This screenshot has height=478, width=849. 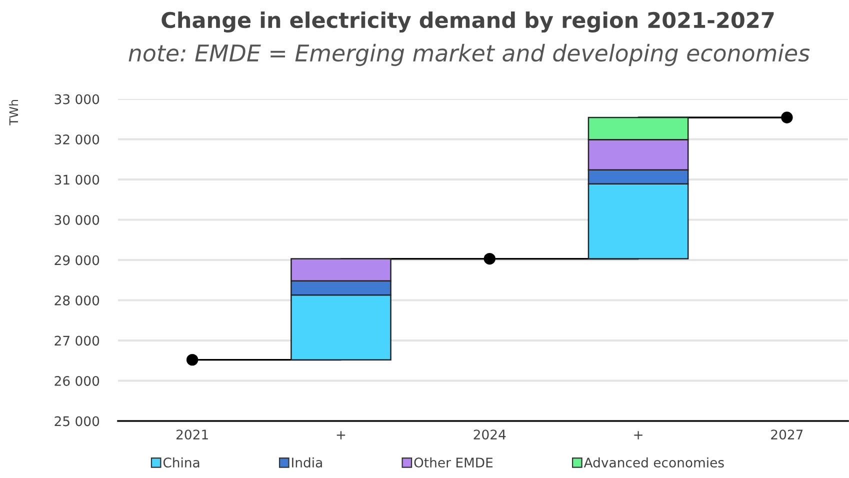 I want to click on legend-label: Other EMDE, so click(x=453, y=462).